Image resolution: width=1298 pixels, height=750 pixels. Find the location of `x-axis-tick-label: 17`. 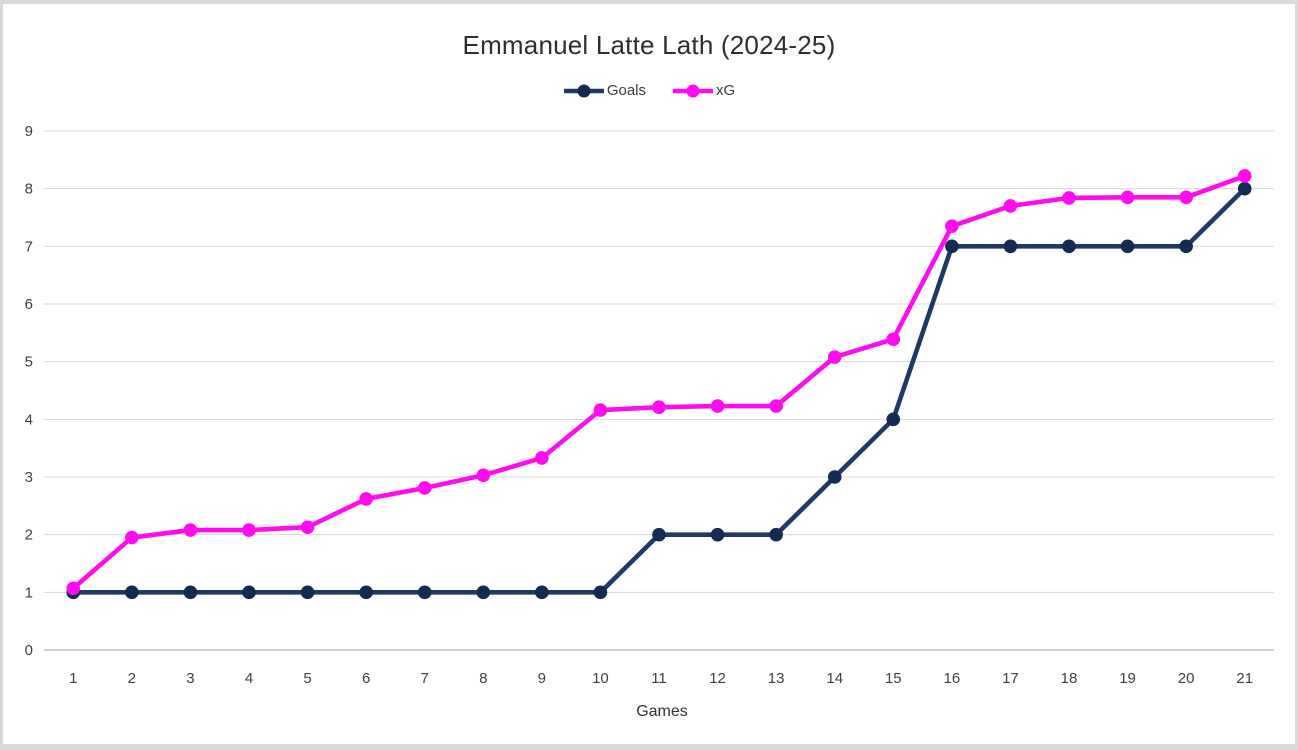

x-axis-tick-label: 17 is located at coordinates (1010, 678).